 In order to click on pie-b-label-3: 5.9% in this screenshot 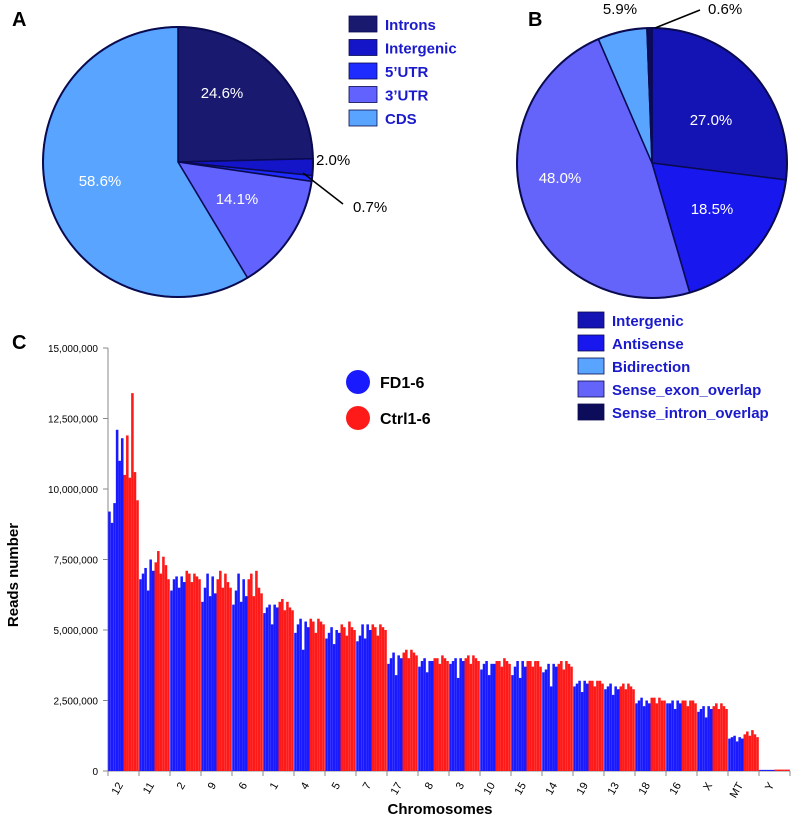, I will do `click(620, 9)`.